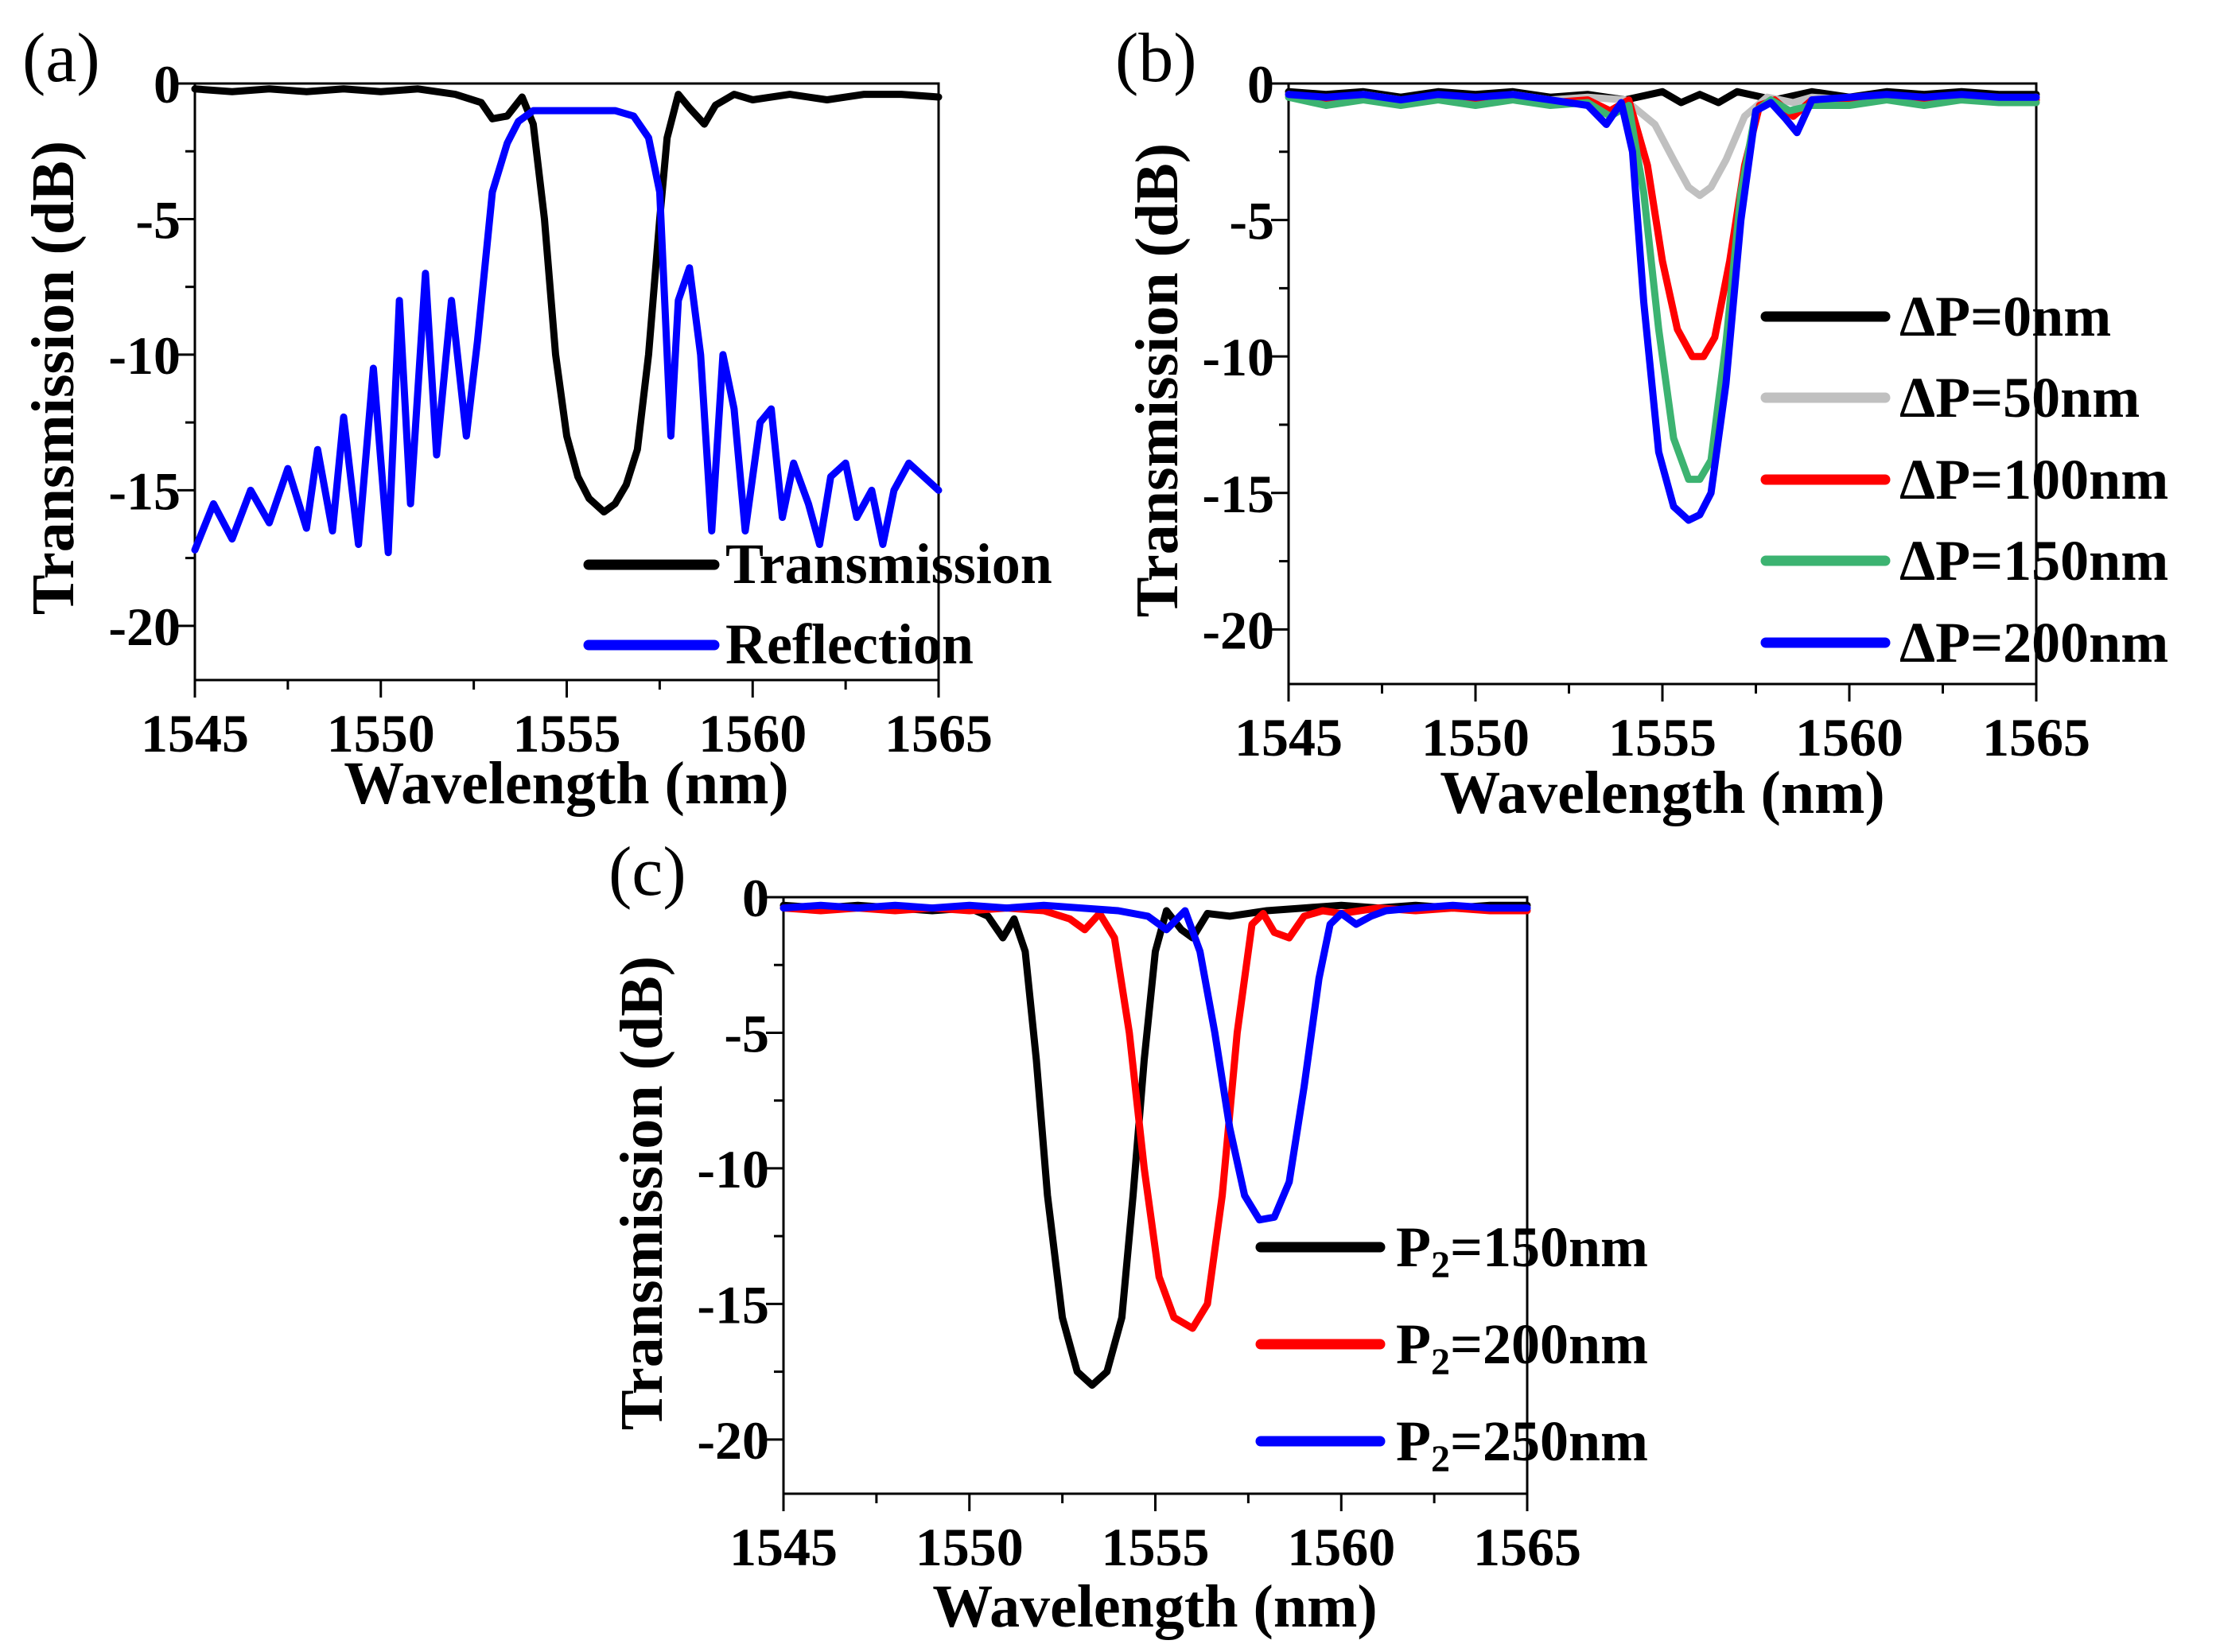 Image resolution: width=2220 pixels, height=1652 pixels. Describe the element at coordinates (1157, 380) in the screenshot. I see `panel-b-ylabel: Transmission (dB)` at that location.